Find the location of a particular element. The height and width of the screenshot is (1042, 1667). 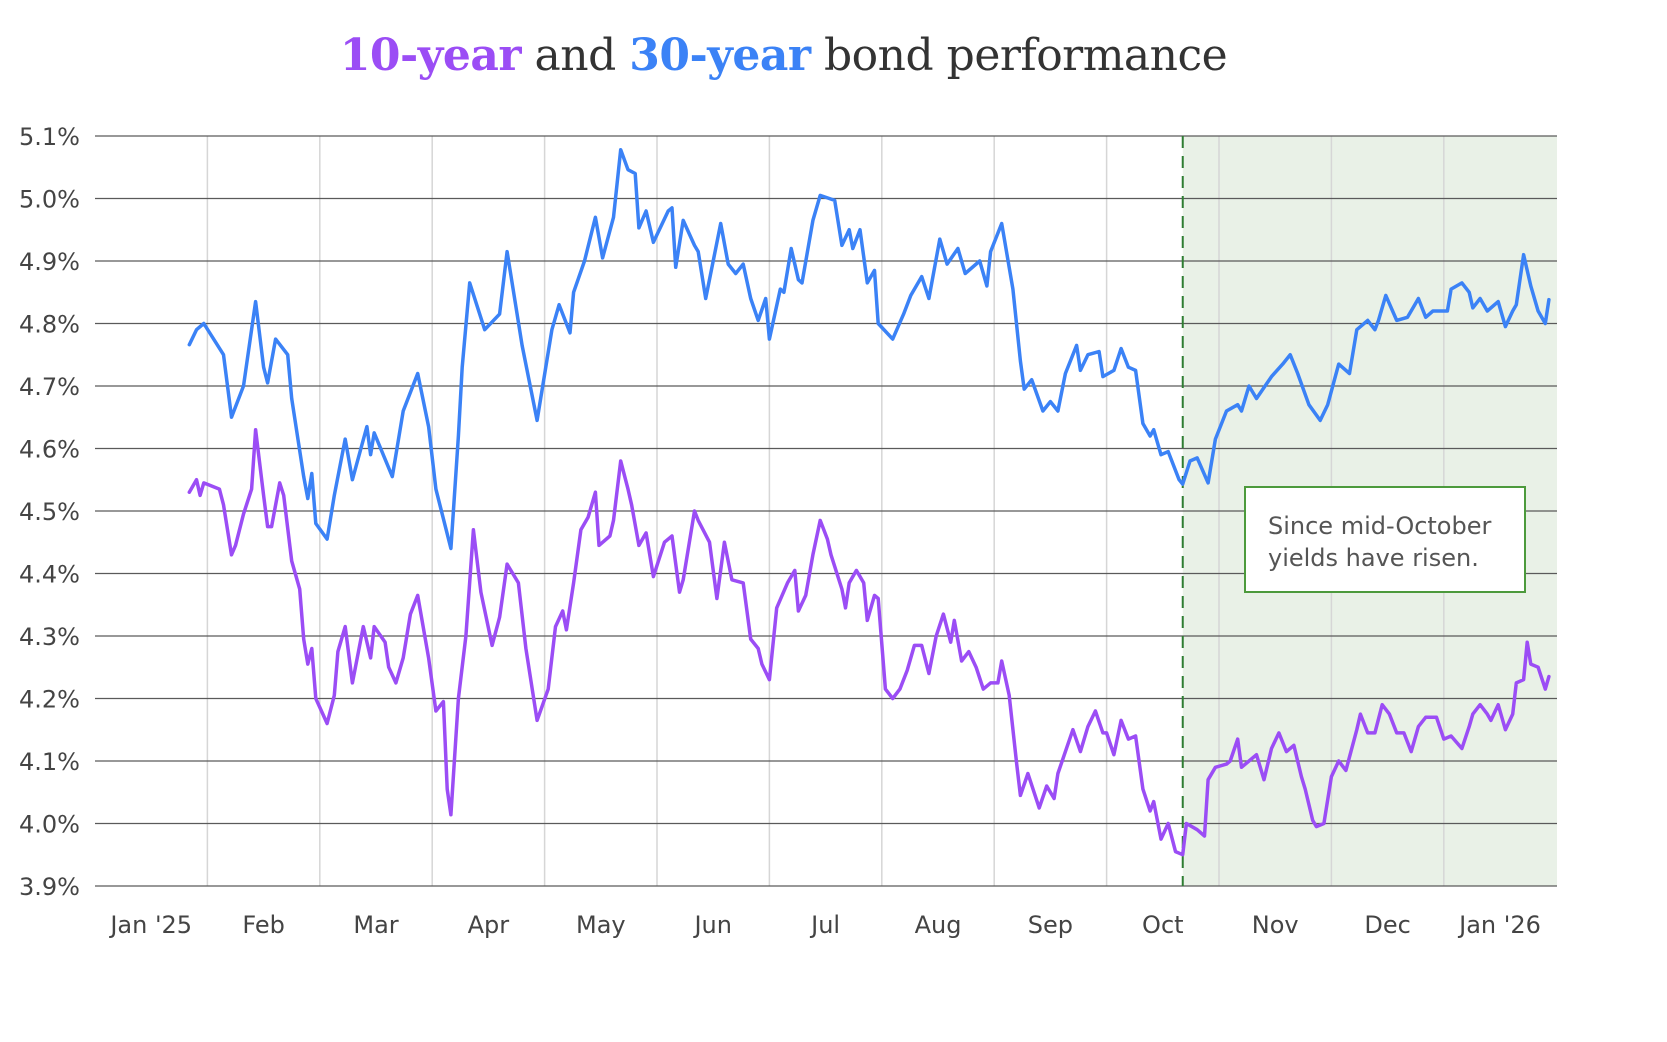

y-tick-label: 4.9% is located at coordinates (49, 262).